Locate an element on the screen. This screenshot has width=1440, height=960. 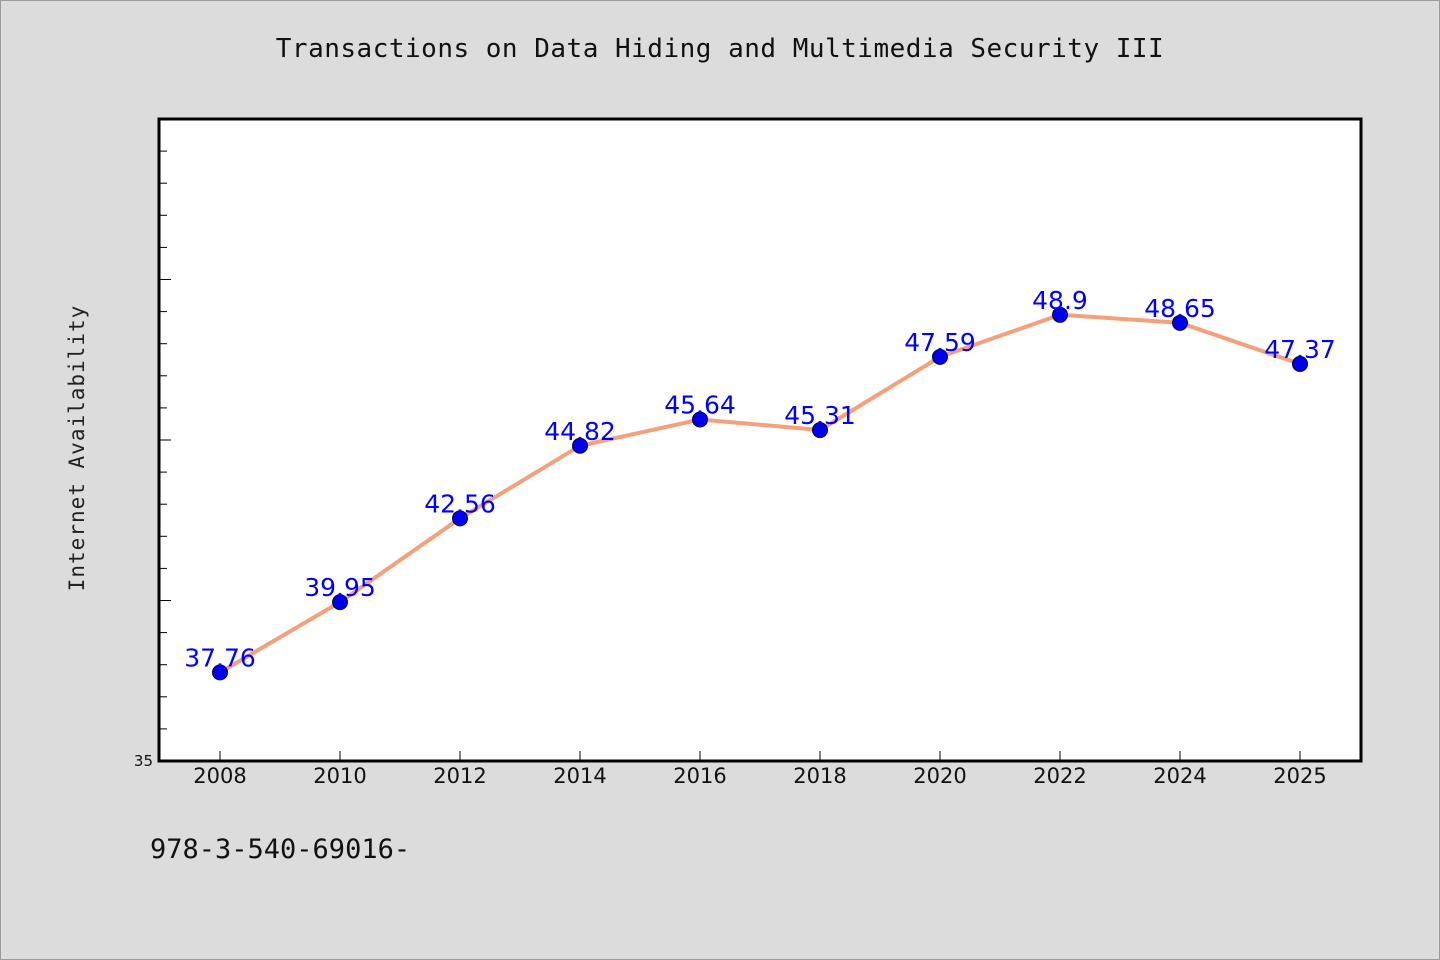
x-tick-label: 2024 is located at coordinates (1179, 776).